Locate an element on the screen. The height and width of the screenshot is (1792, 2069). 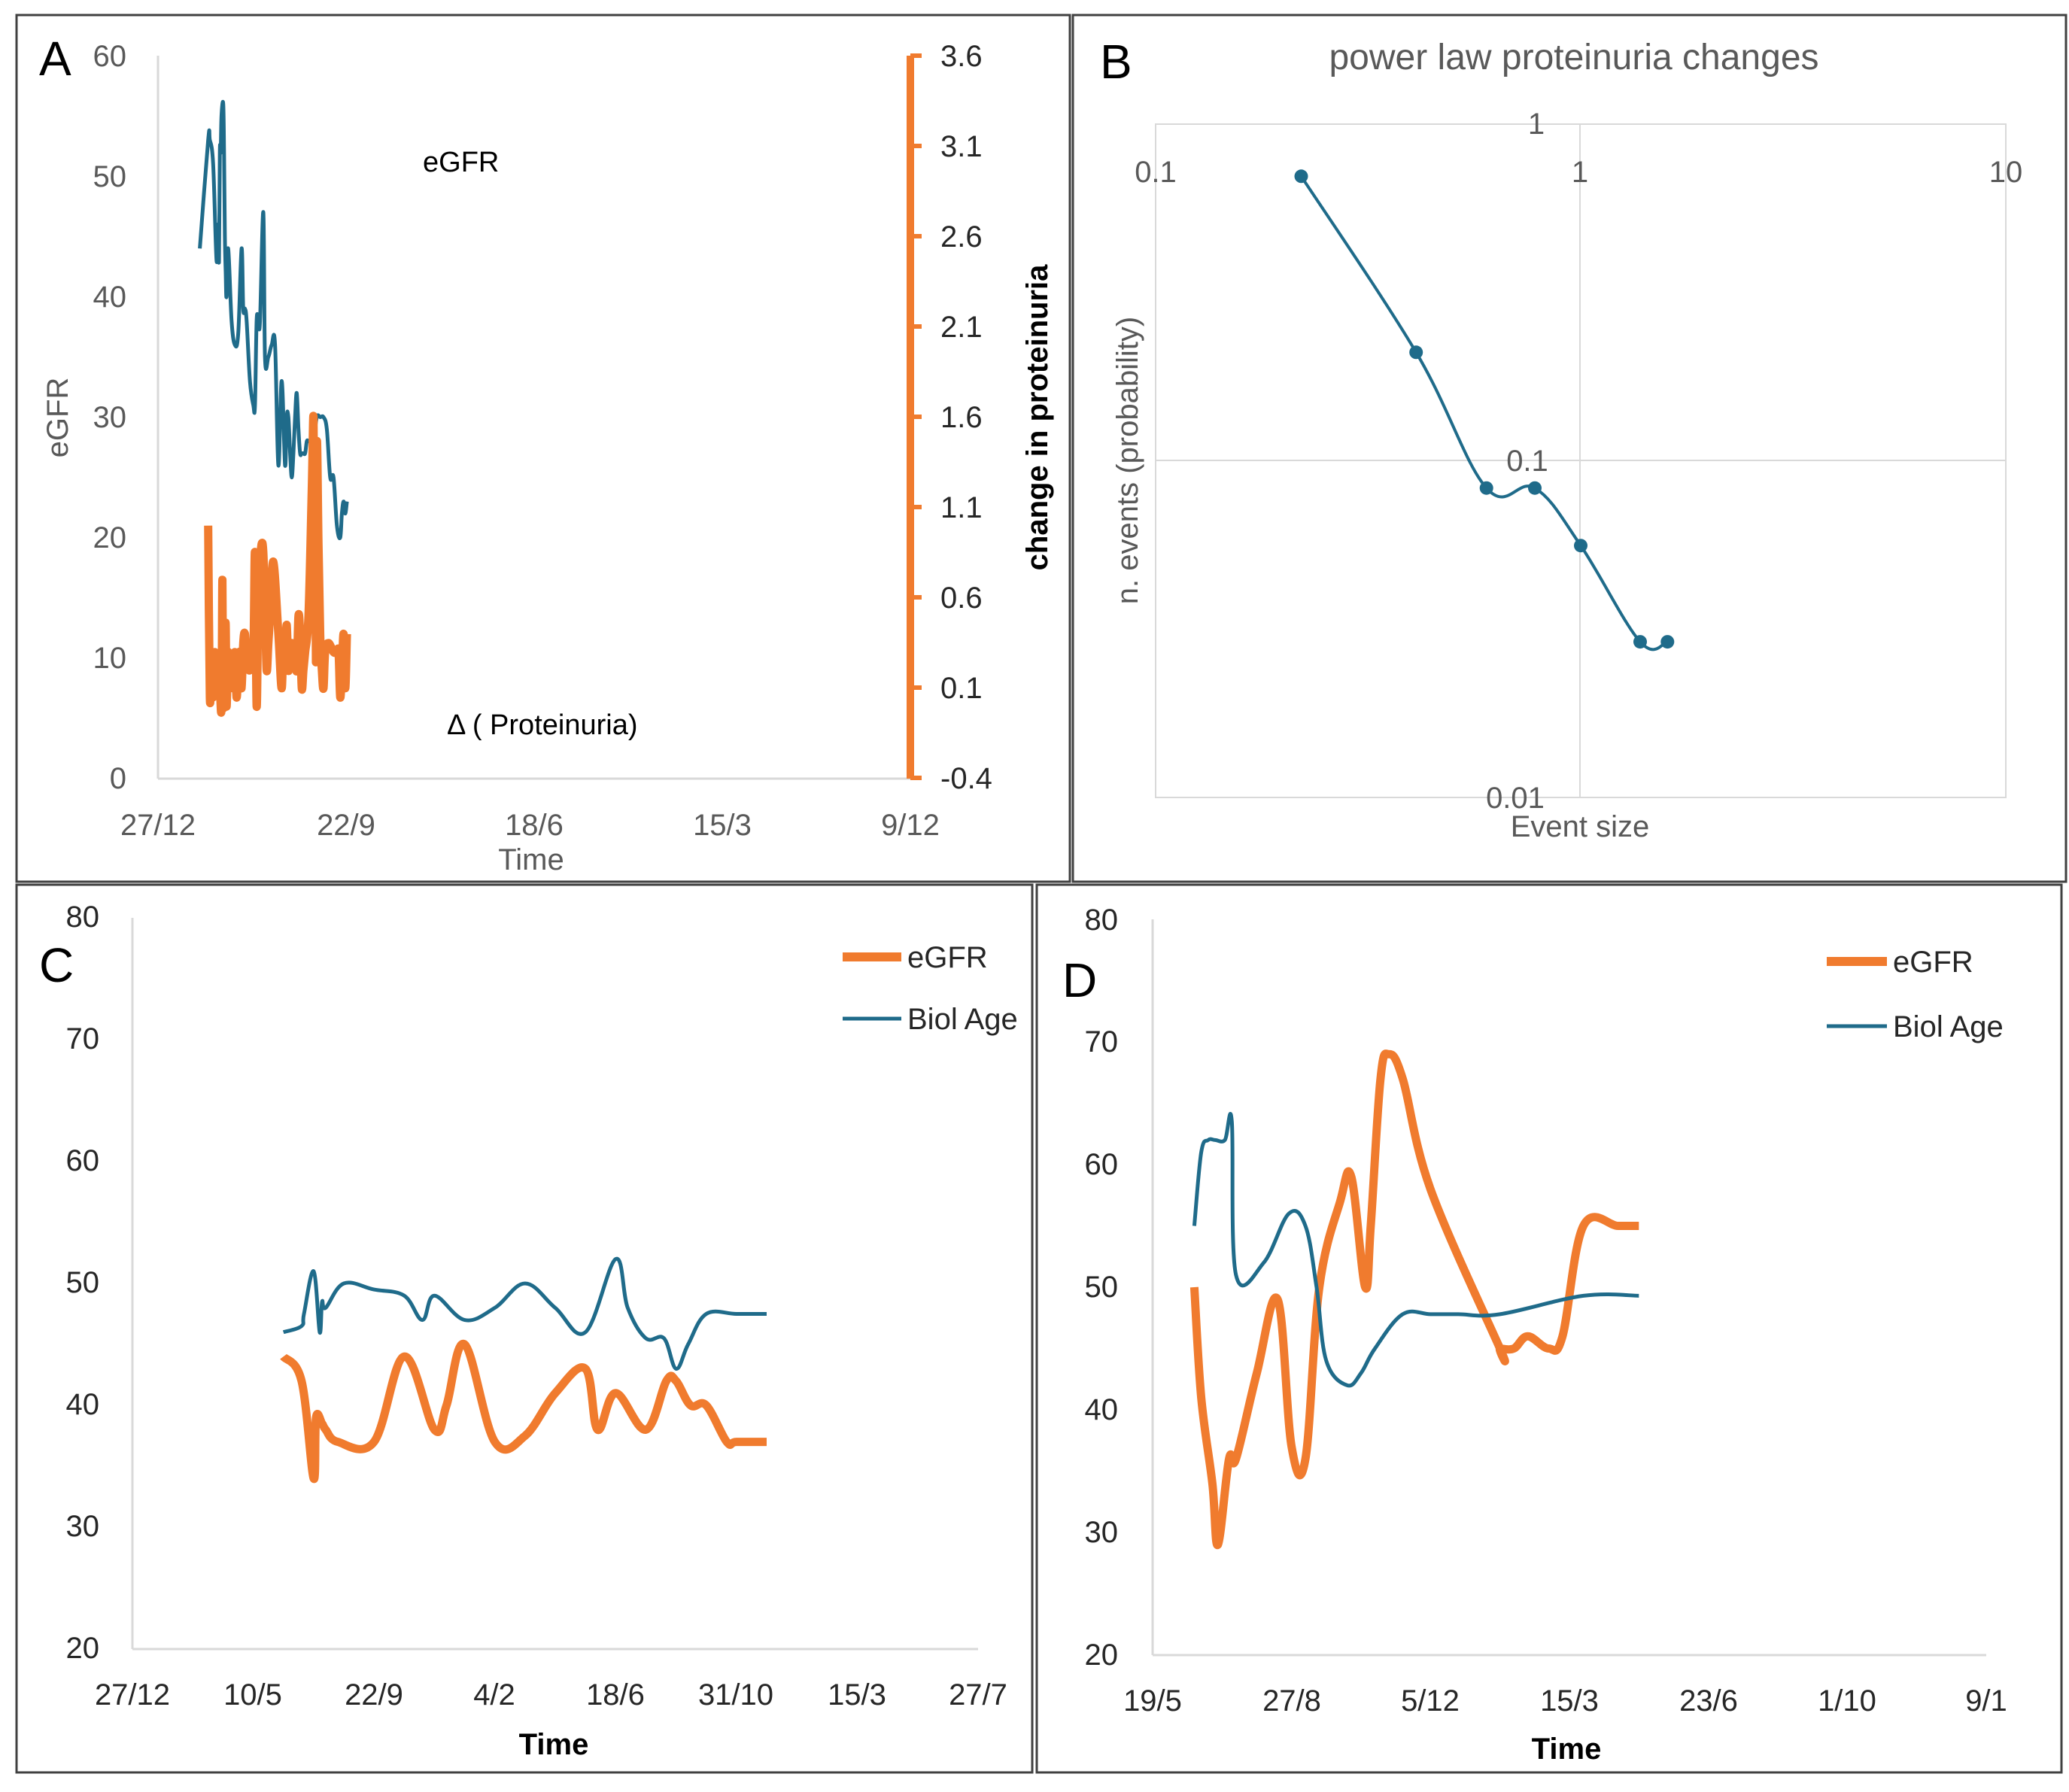
y-tick-label: 10 is located at coordinates (110, 658).